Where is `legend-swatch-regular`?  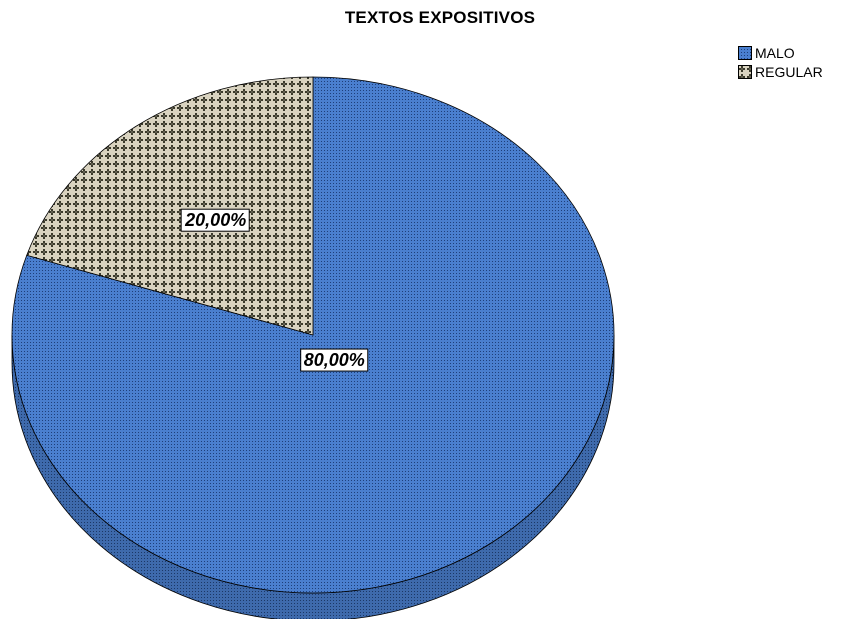
legend-swatch-regular is located at coordinates (745, 71).